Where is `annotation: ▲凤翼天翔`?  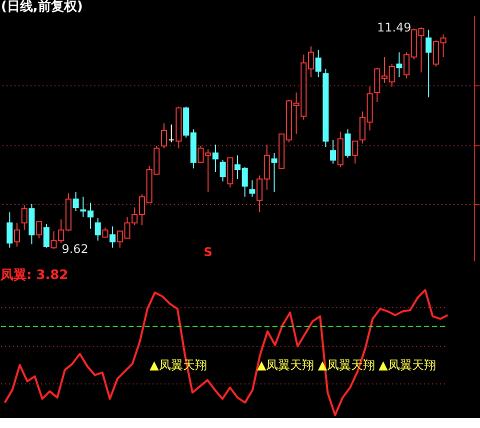
annotation: ▲凤翼天翔 is located at coordinates (407, 365).